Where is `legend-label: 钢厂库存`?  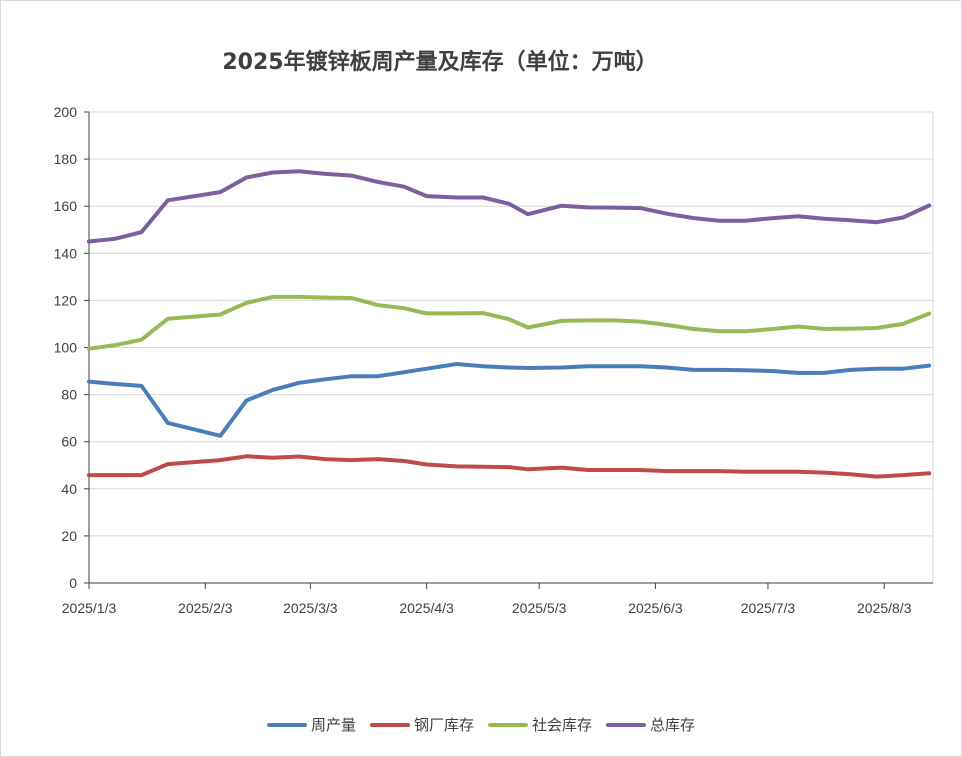 legend-label: 钢厂库存 is located at coordinates (443, 725).